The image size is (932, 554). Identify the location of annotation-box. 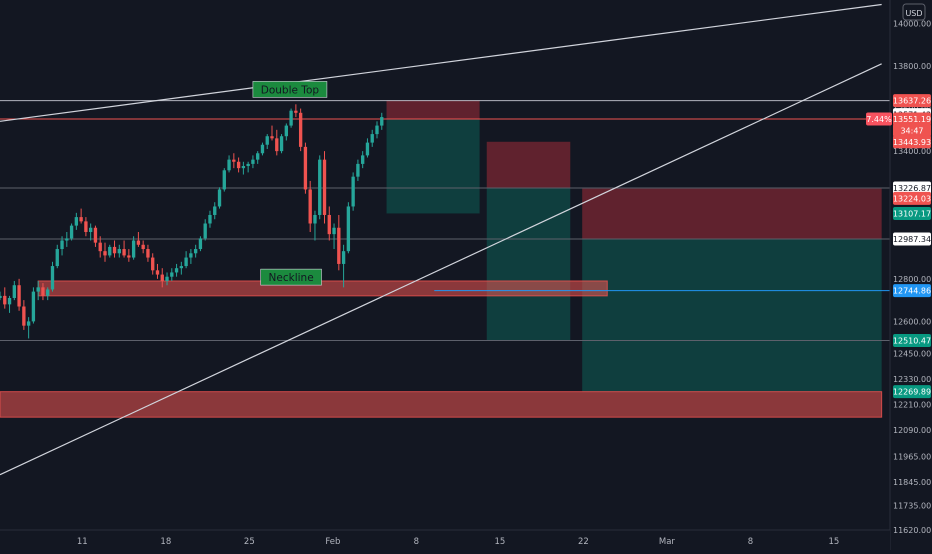
(291, 277).